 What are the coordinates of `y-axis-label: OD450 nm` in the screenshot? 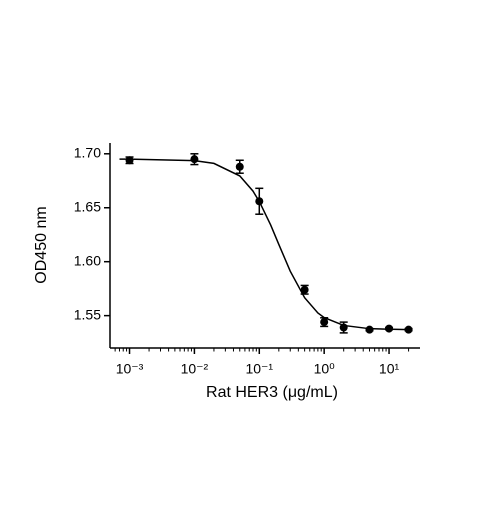 It's located at (41, 244).